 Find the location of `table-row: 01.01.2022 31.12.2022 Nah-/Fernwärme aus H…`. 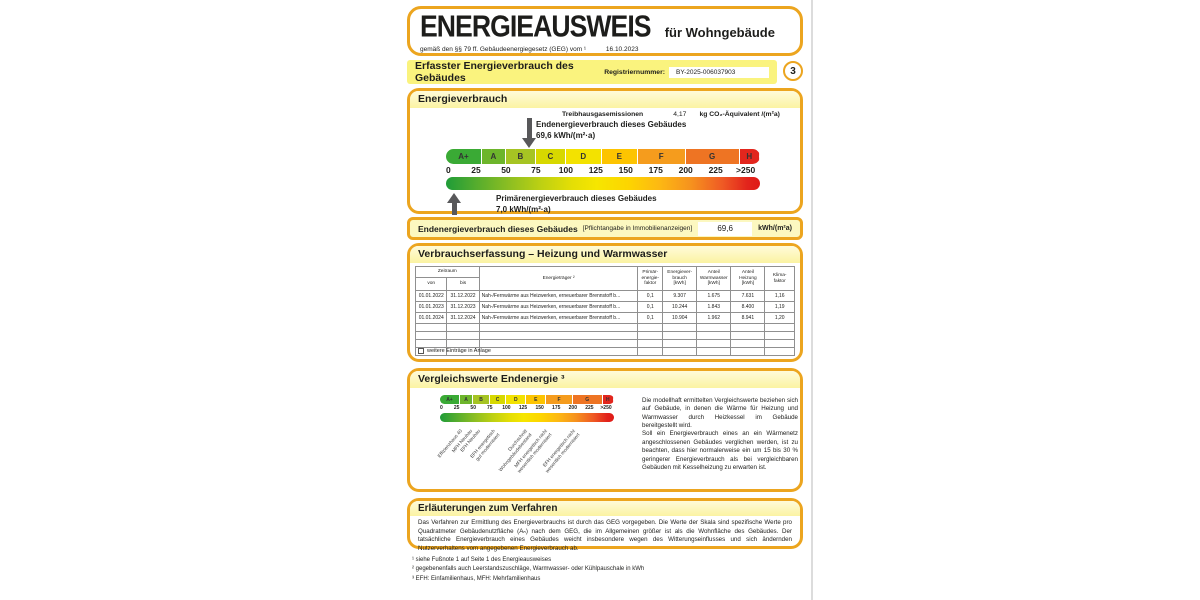

table-row: 01.01.2022 31.12.2022 Nah-/Fernwärme aus H… is located at coordinates (604, 296).